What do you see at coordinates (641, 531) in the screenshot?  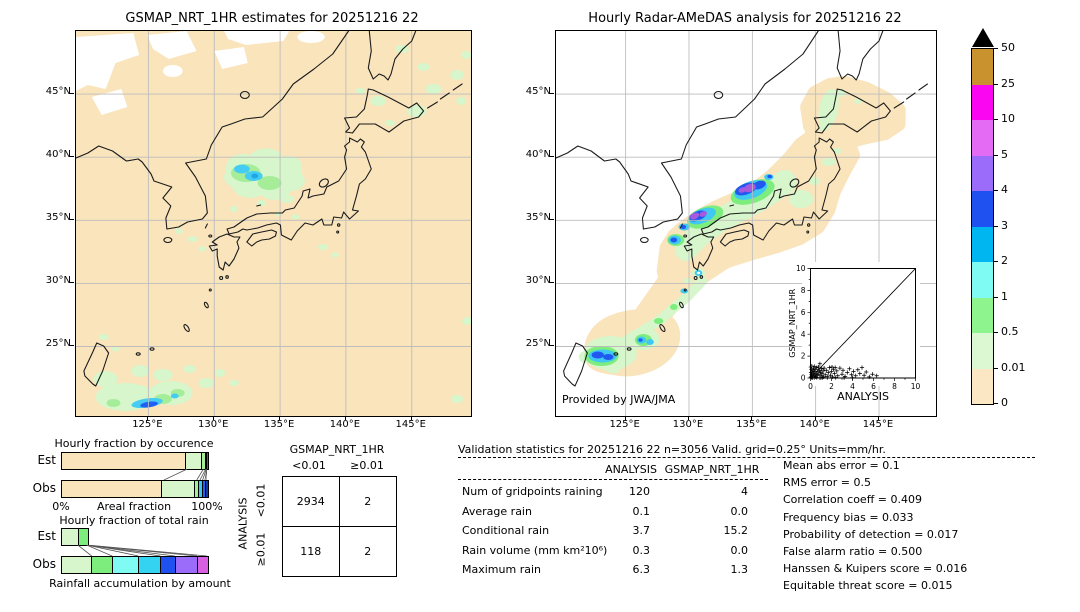 I see `stats-row-analysis-value: 3.7` at bounding box center [641, 531].